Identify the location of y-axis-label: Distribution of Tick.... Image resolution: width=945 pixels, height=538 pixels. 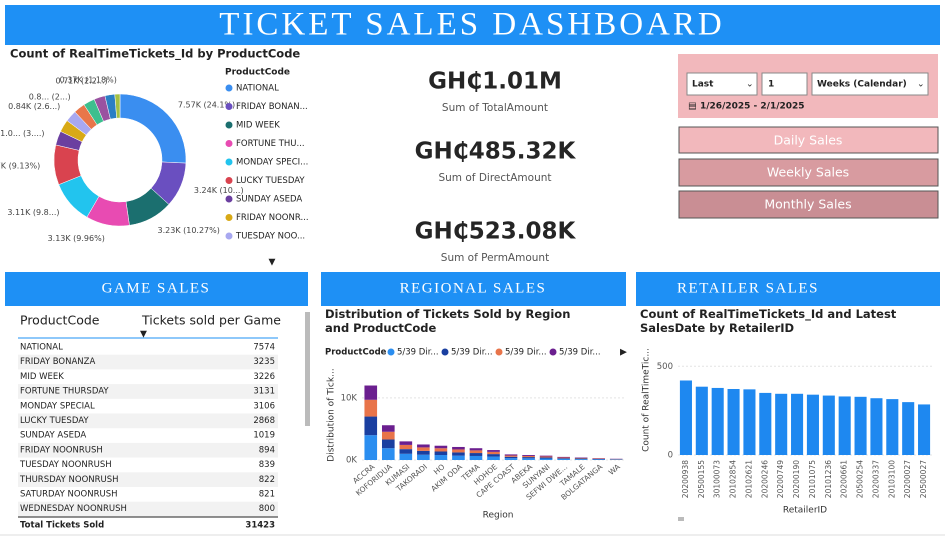
(332, 414).